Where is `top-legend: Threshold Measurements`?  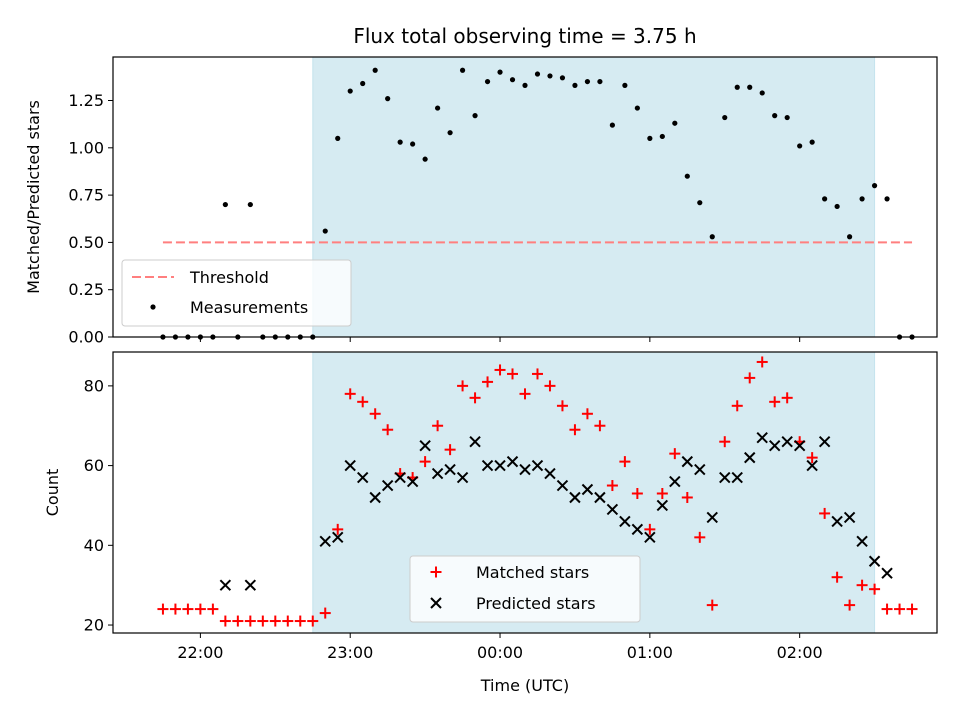 top-legend: Threshold Measurements is located at coordinates (236, 293).